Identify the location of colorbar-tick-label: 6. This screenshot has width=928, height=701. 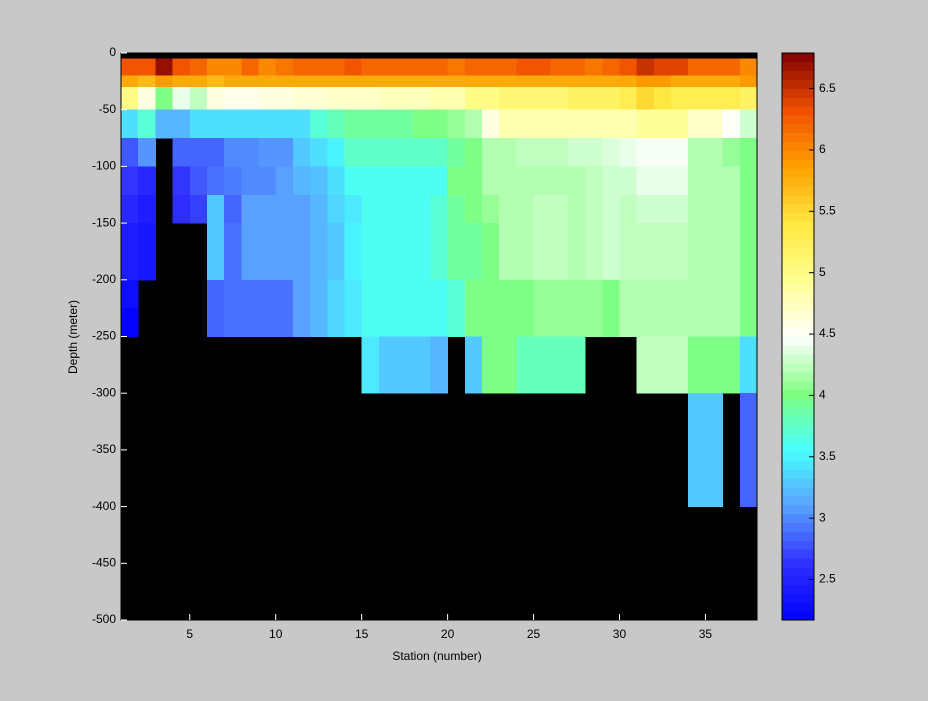
(822, 149).